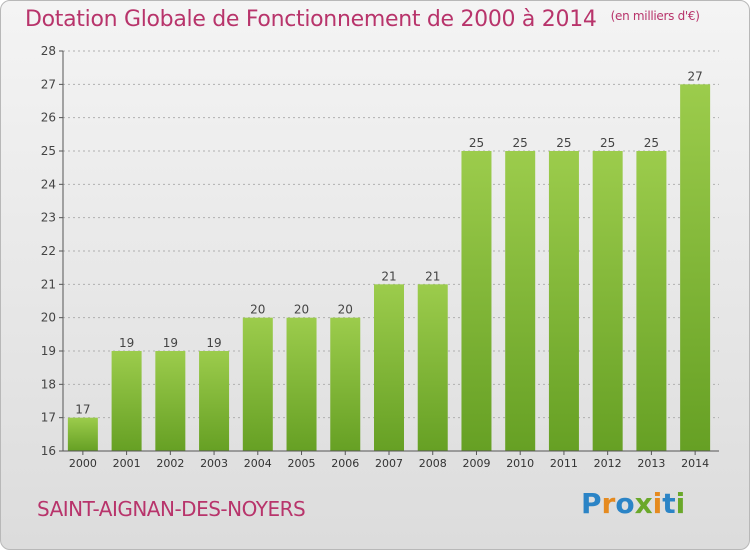  Describe the element at coordinates (258, 463) in the screenshot. I see `x-tick-label: 2004` at that location.